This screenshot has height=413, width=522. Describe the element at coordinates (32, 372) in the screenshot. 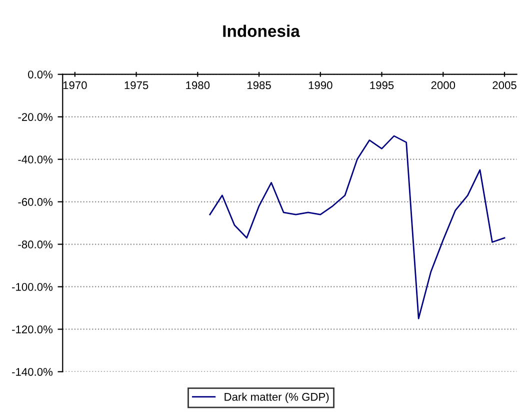

I see `y-tick-label: -140.0%` at that location.